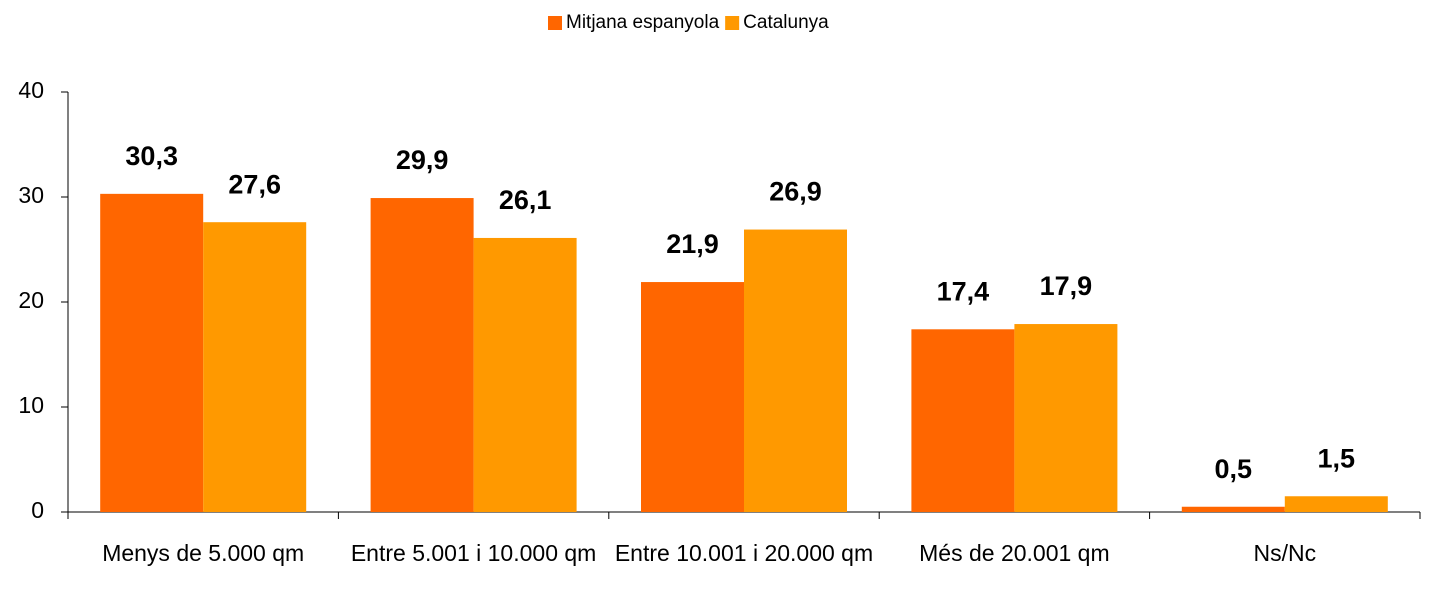  I want to click on value-label: 0,5, so click(1234, 469).